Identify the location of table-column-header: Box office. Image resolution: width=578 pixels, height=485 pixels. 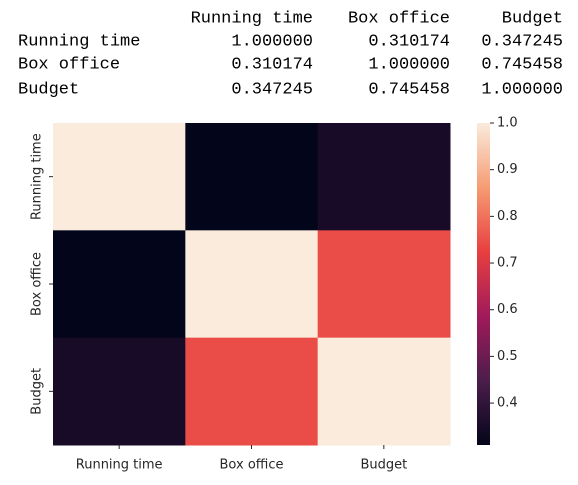
(399, 18).